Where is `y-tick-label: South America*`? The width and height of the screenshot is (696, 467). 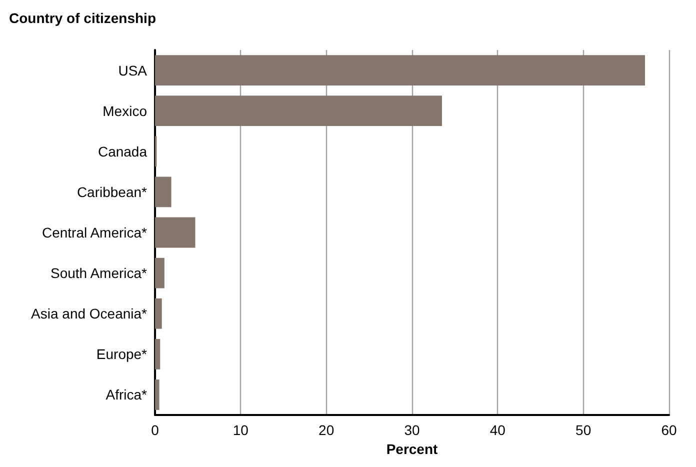
y-tick-label: South America* is located at coordinates (99, 273).